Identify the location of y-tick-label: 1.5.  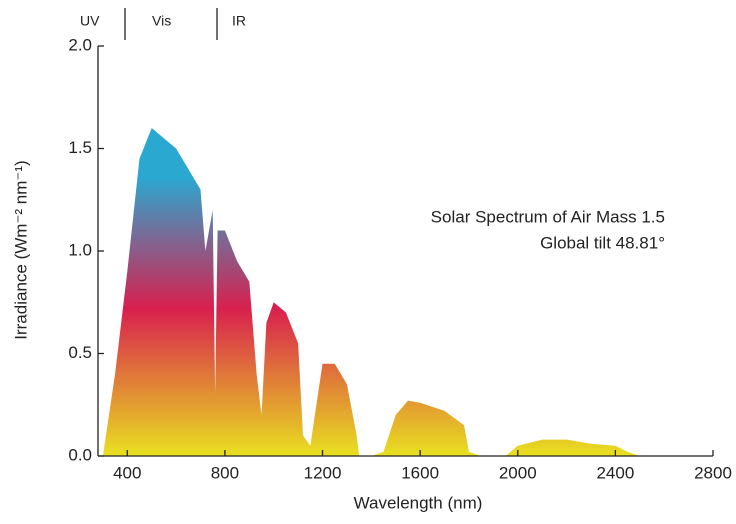
(80, 147).